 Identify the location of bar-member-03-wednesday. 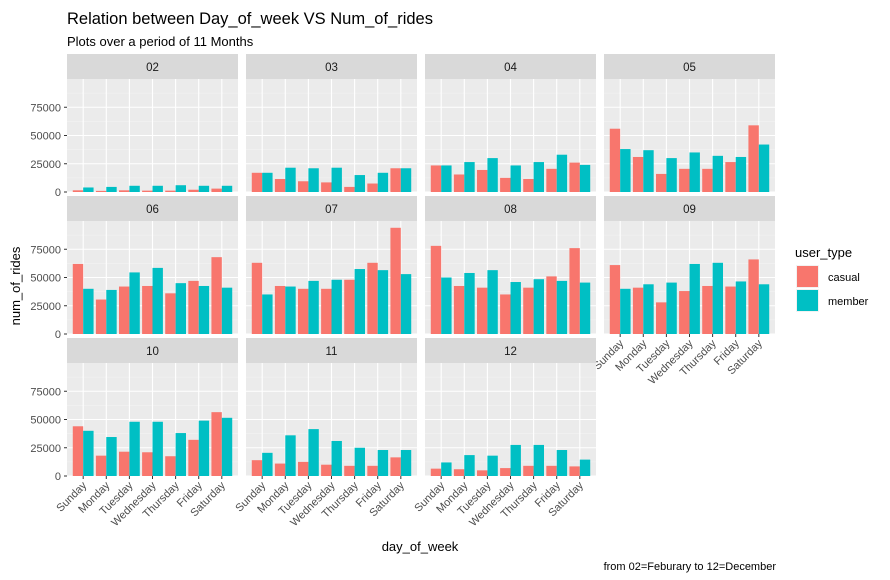
(336, 179).